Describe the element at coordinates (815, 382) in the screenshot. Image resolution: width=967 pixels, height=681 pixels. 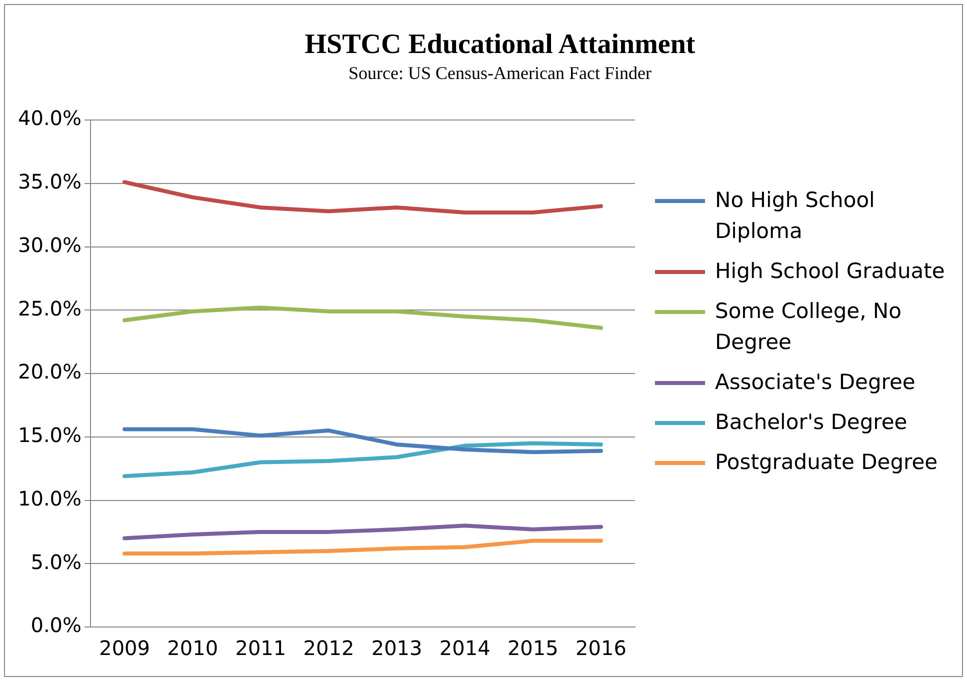
I see `legend-label: Associate's Degree` at that location.